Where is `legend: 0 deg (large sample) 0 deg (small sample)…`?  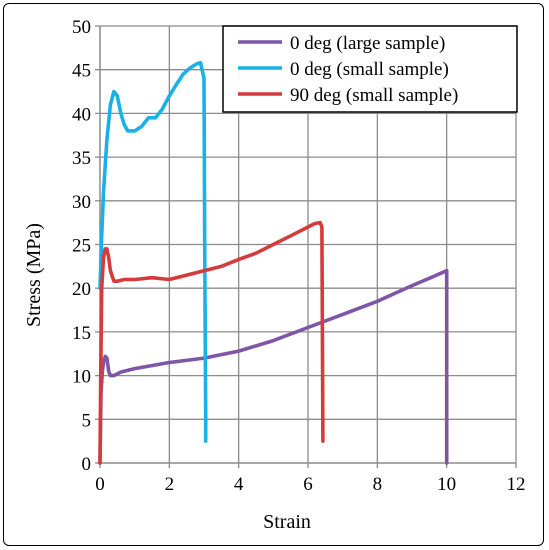
legend: 0 deg (large sample) 0 deg (small sample)… is located at coordinates (370, 69).